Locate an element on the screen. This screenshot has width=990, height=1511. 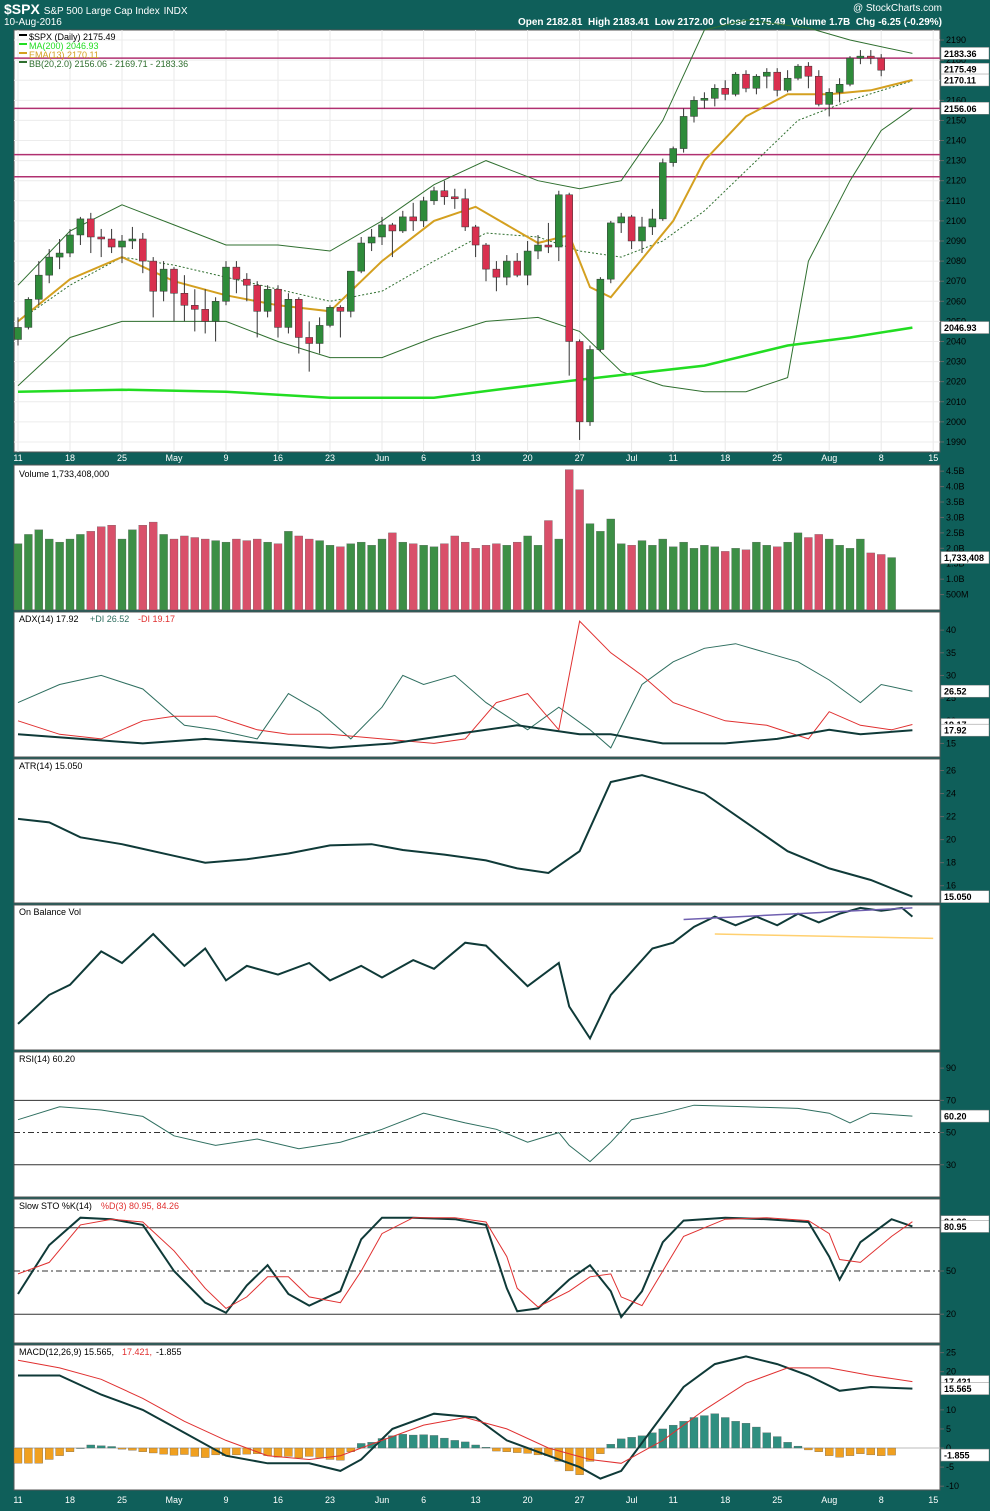
price-axis-tick-label: 2100 is located at coordinates (956, 221).